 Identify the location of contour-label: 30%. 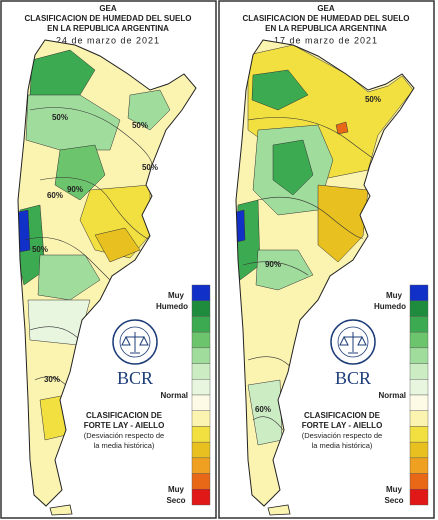
(52, 379).